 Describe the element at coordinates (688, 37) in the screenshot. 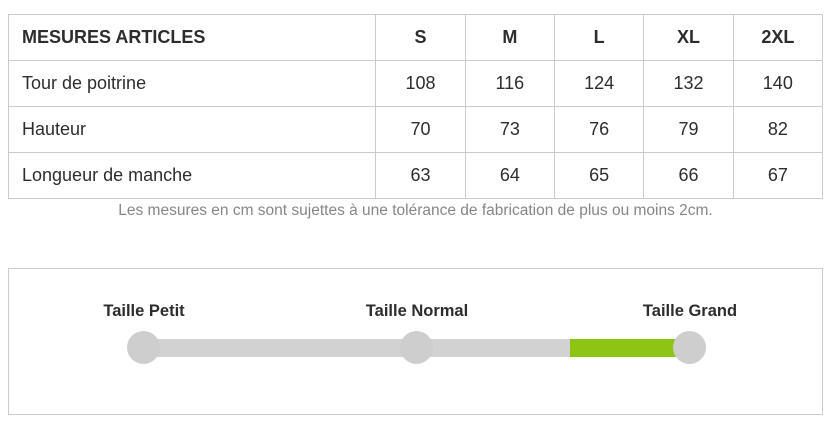

I see `size-column-header-xl: XL` at that location.